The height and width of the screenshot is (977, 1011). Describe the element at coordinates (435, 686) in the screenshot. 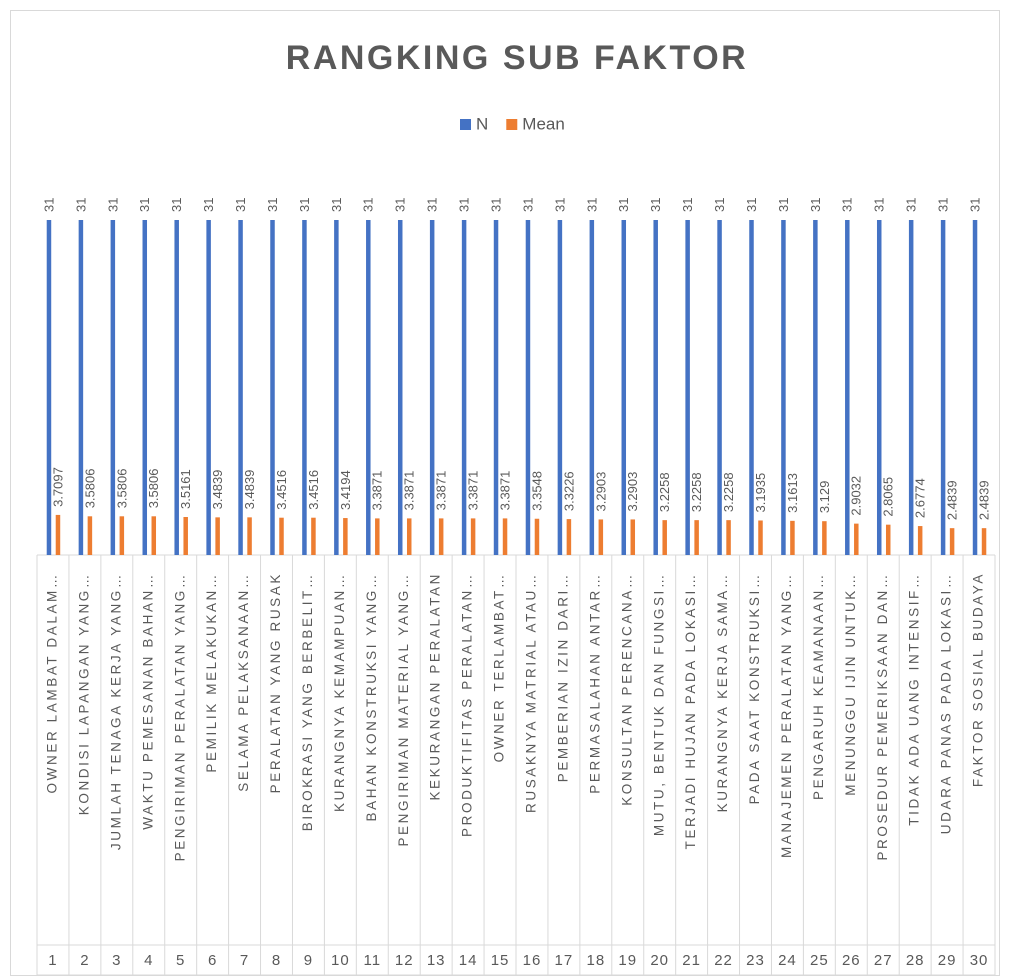

I see `x-tick-label: KEKURANGAN PERALATAN` at that location.